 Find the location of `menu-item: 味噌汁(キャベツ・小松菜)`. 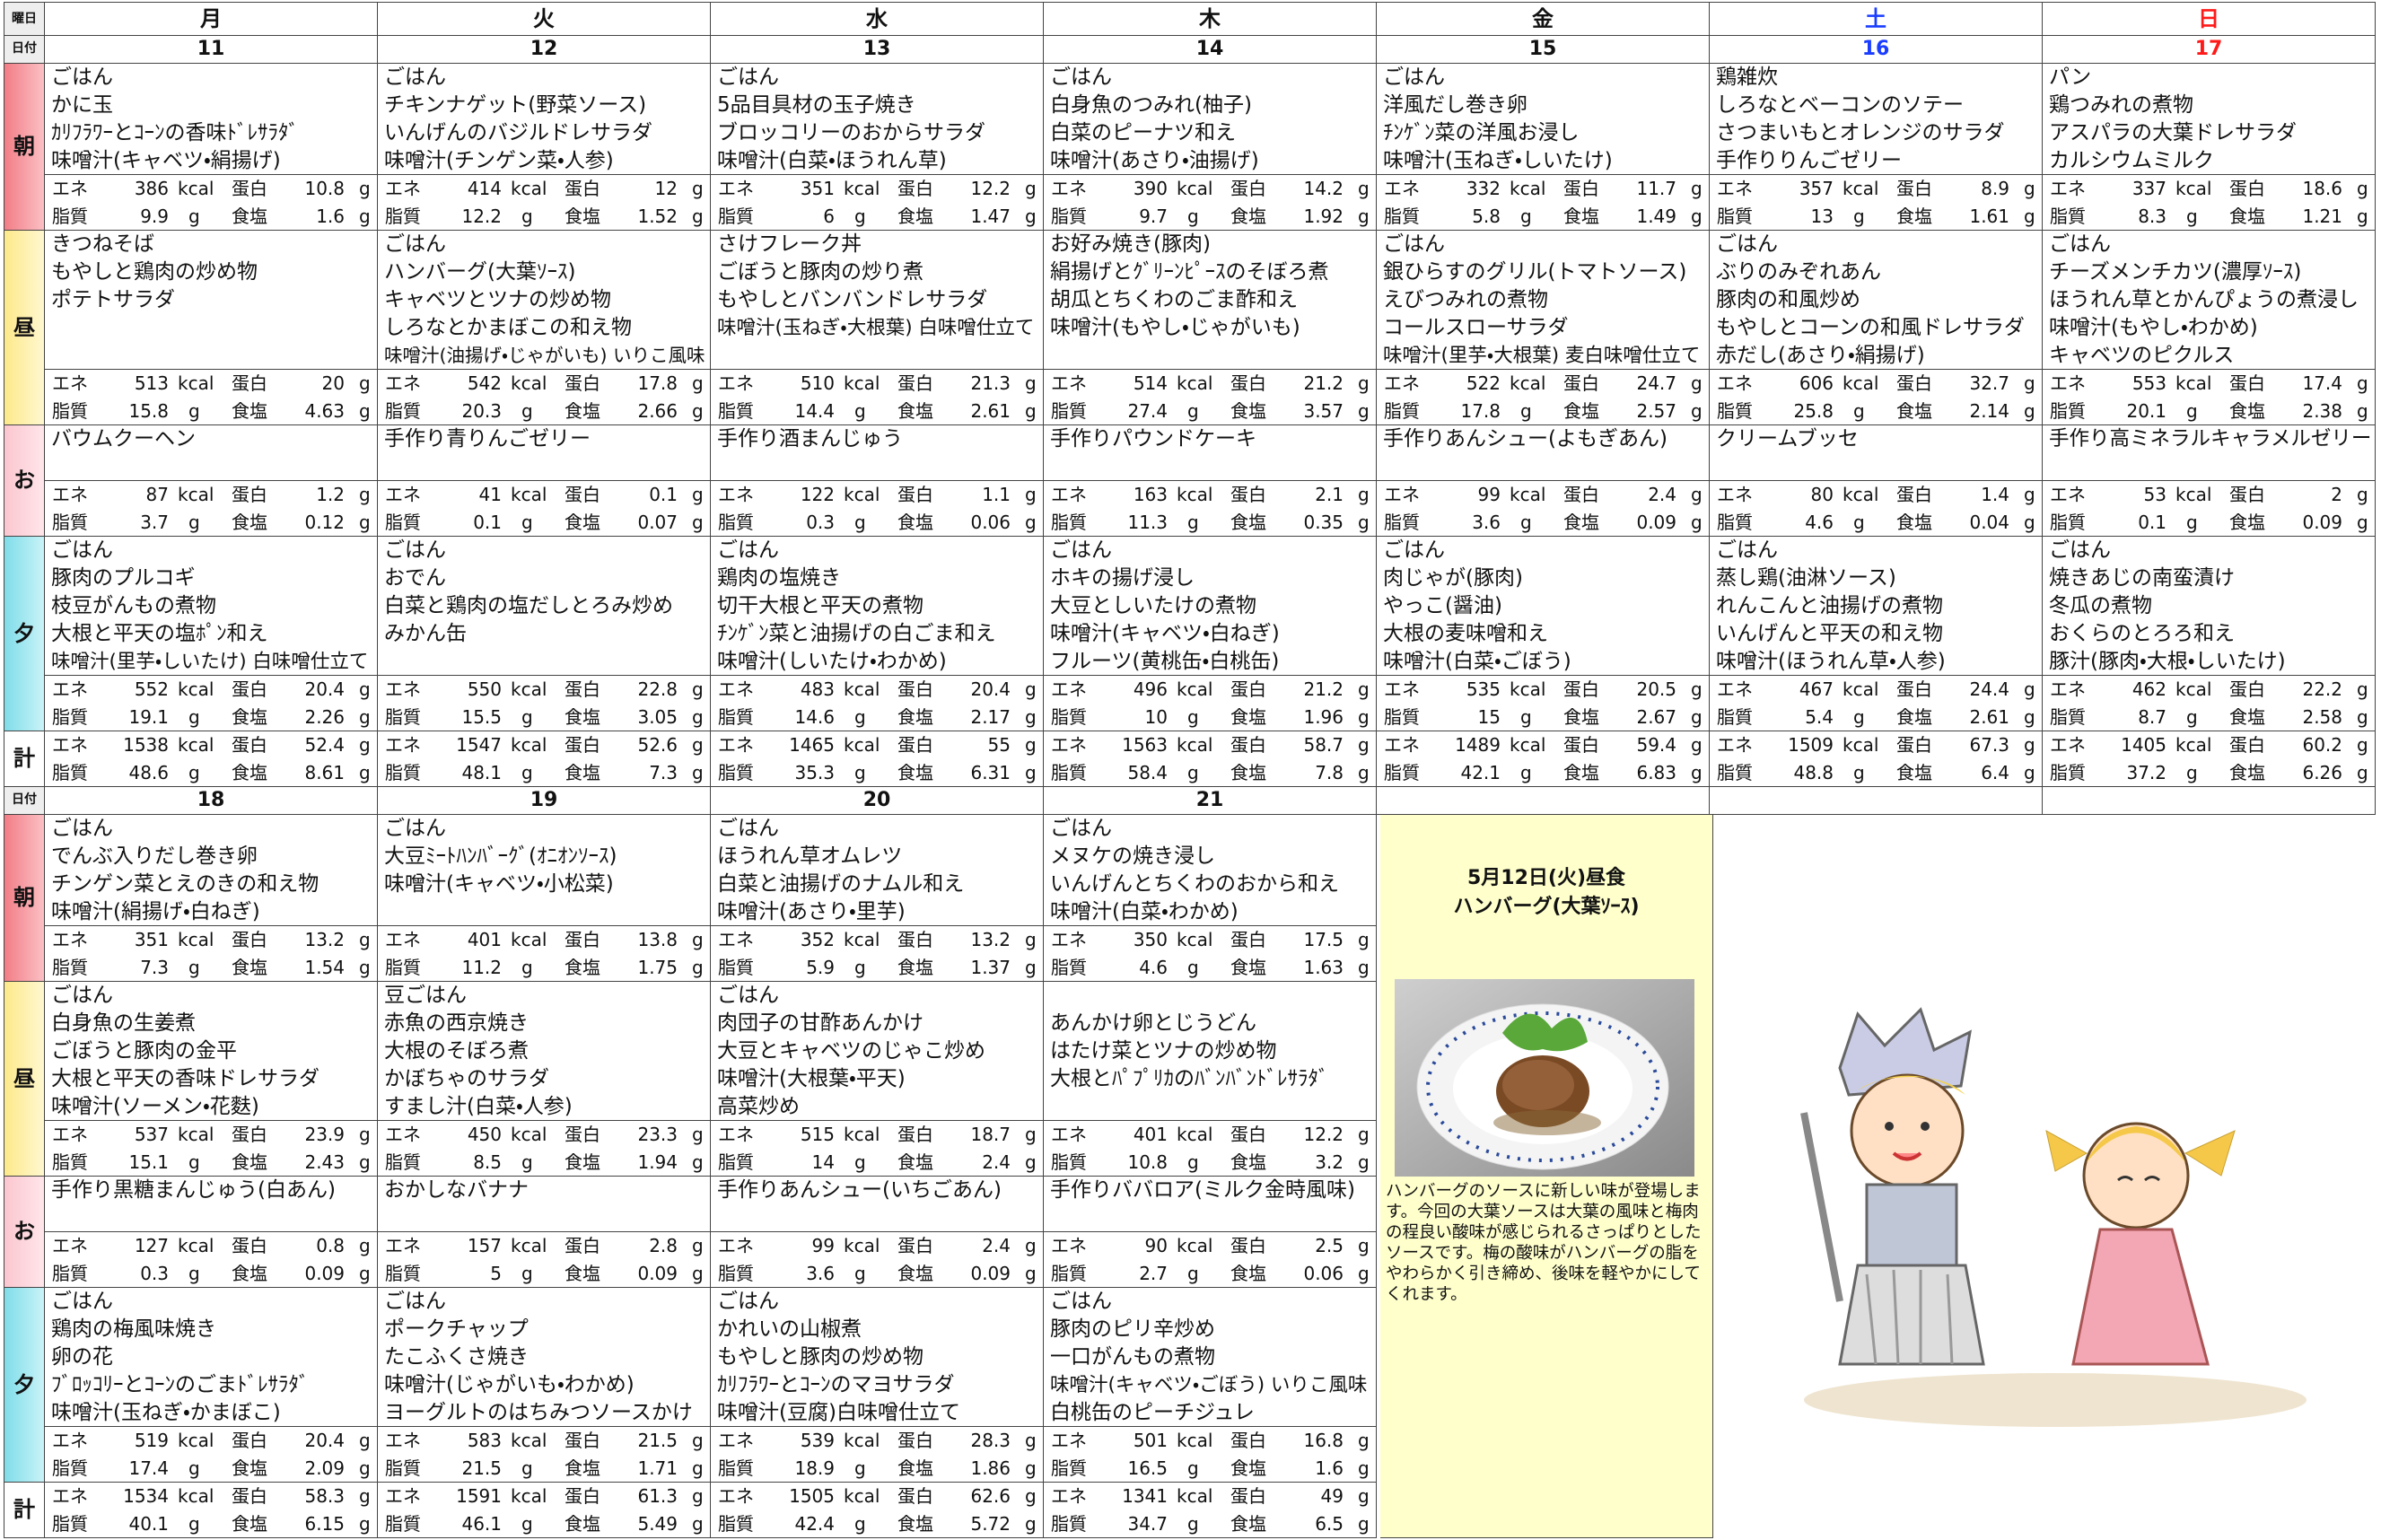

menu-item: 味噌汁(キャベツ・小松菜) is located at coordinates (499, 884).